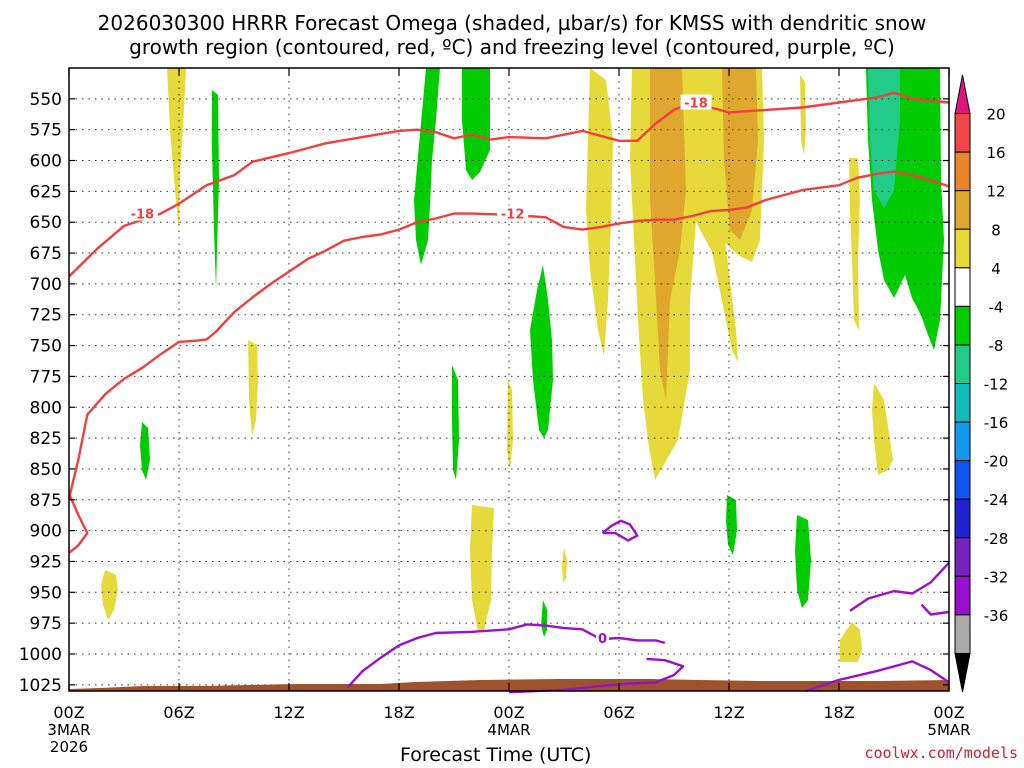  Describe the element at coordinates (996, 539) in the screenshot. I see `colorbar-label: -28` at that location.